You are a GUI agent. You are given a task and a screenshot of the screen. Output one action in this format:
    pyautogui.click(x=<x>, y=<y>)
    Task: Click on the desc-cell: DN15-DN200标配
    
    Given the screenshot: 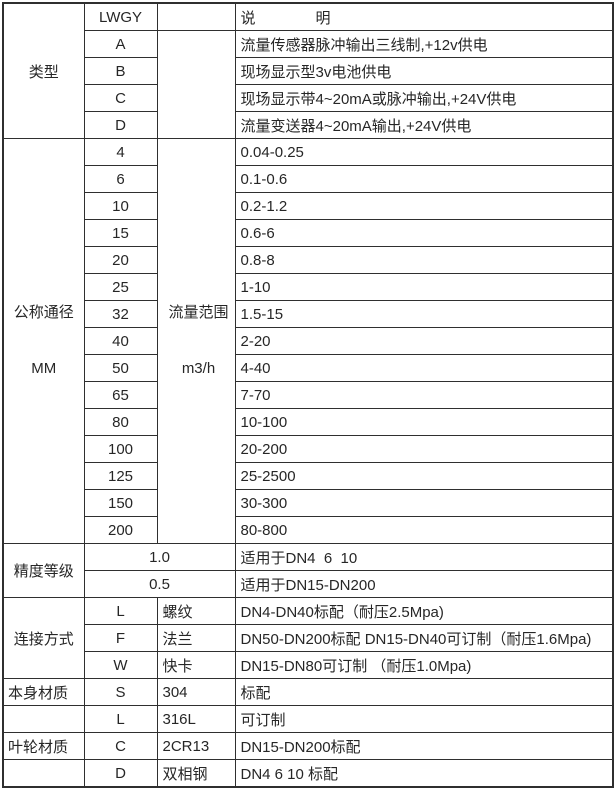 What is the action you would take?
    pyautogui.click(x=424, y=746)
    